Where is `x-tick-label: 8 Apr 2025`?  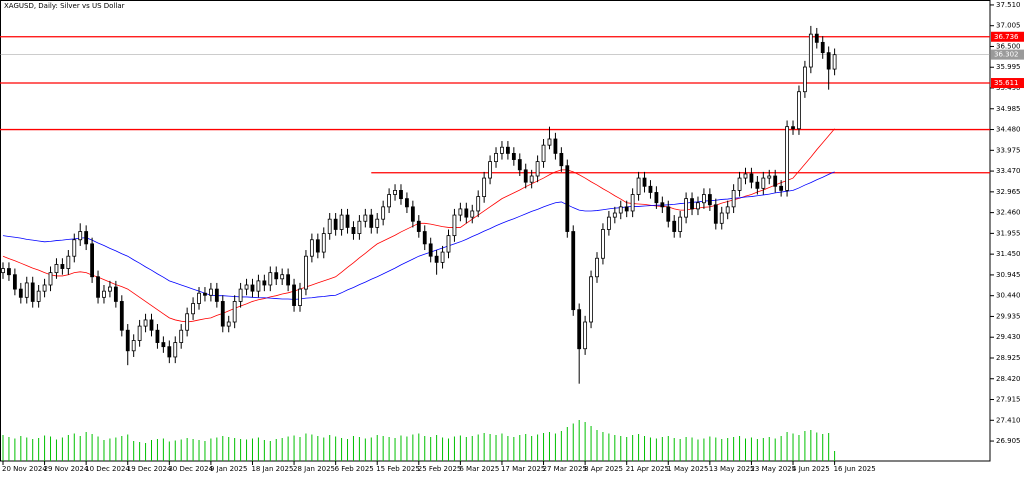
x-tick-label: 8 Apr 2025 is located at coordinates (603, 469).